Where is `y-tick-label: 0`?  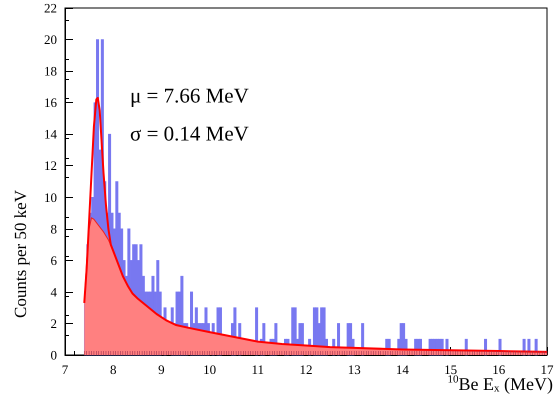
y-tick-label: 0 is located at coordinates (53, 355).